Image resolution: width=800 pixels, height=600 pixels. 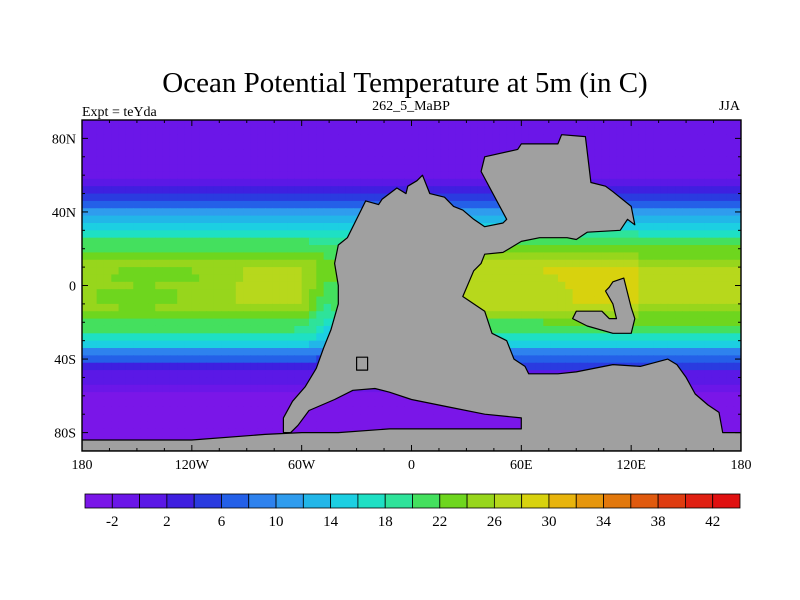 What do you see at coordinates (120, 112) in the screenshot?
I see `subtitle-left: Expt = teYda` at bounding box center [120, 112].